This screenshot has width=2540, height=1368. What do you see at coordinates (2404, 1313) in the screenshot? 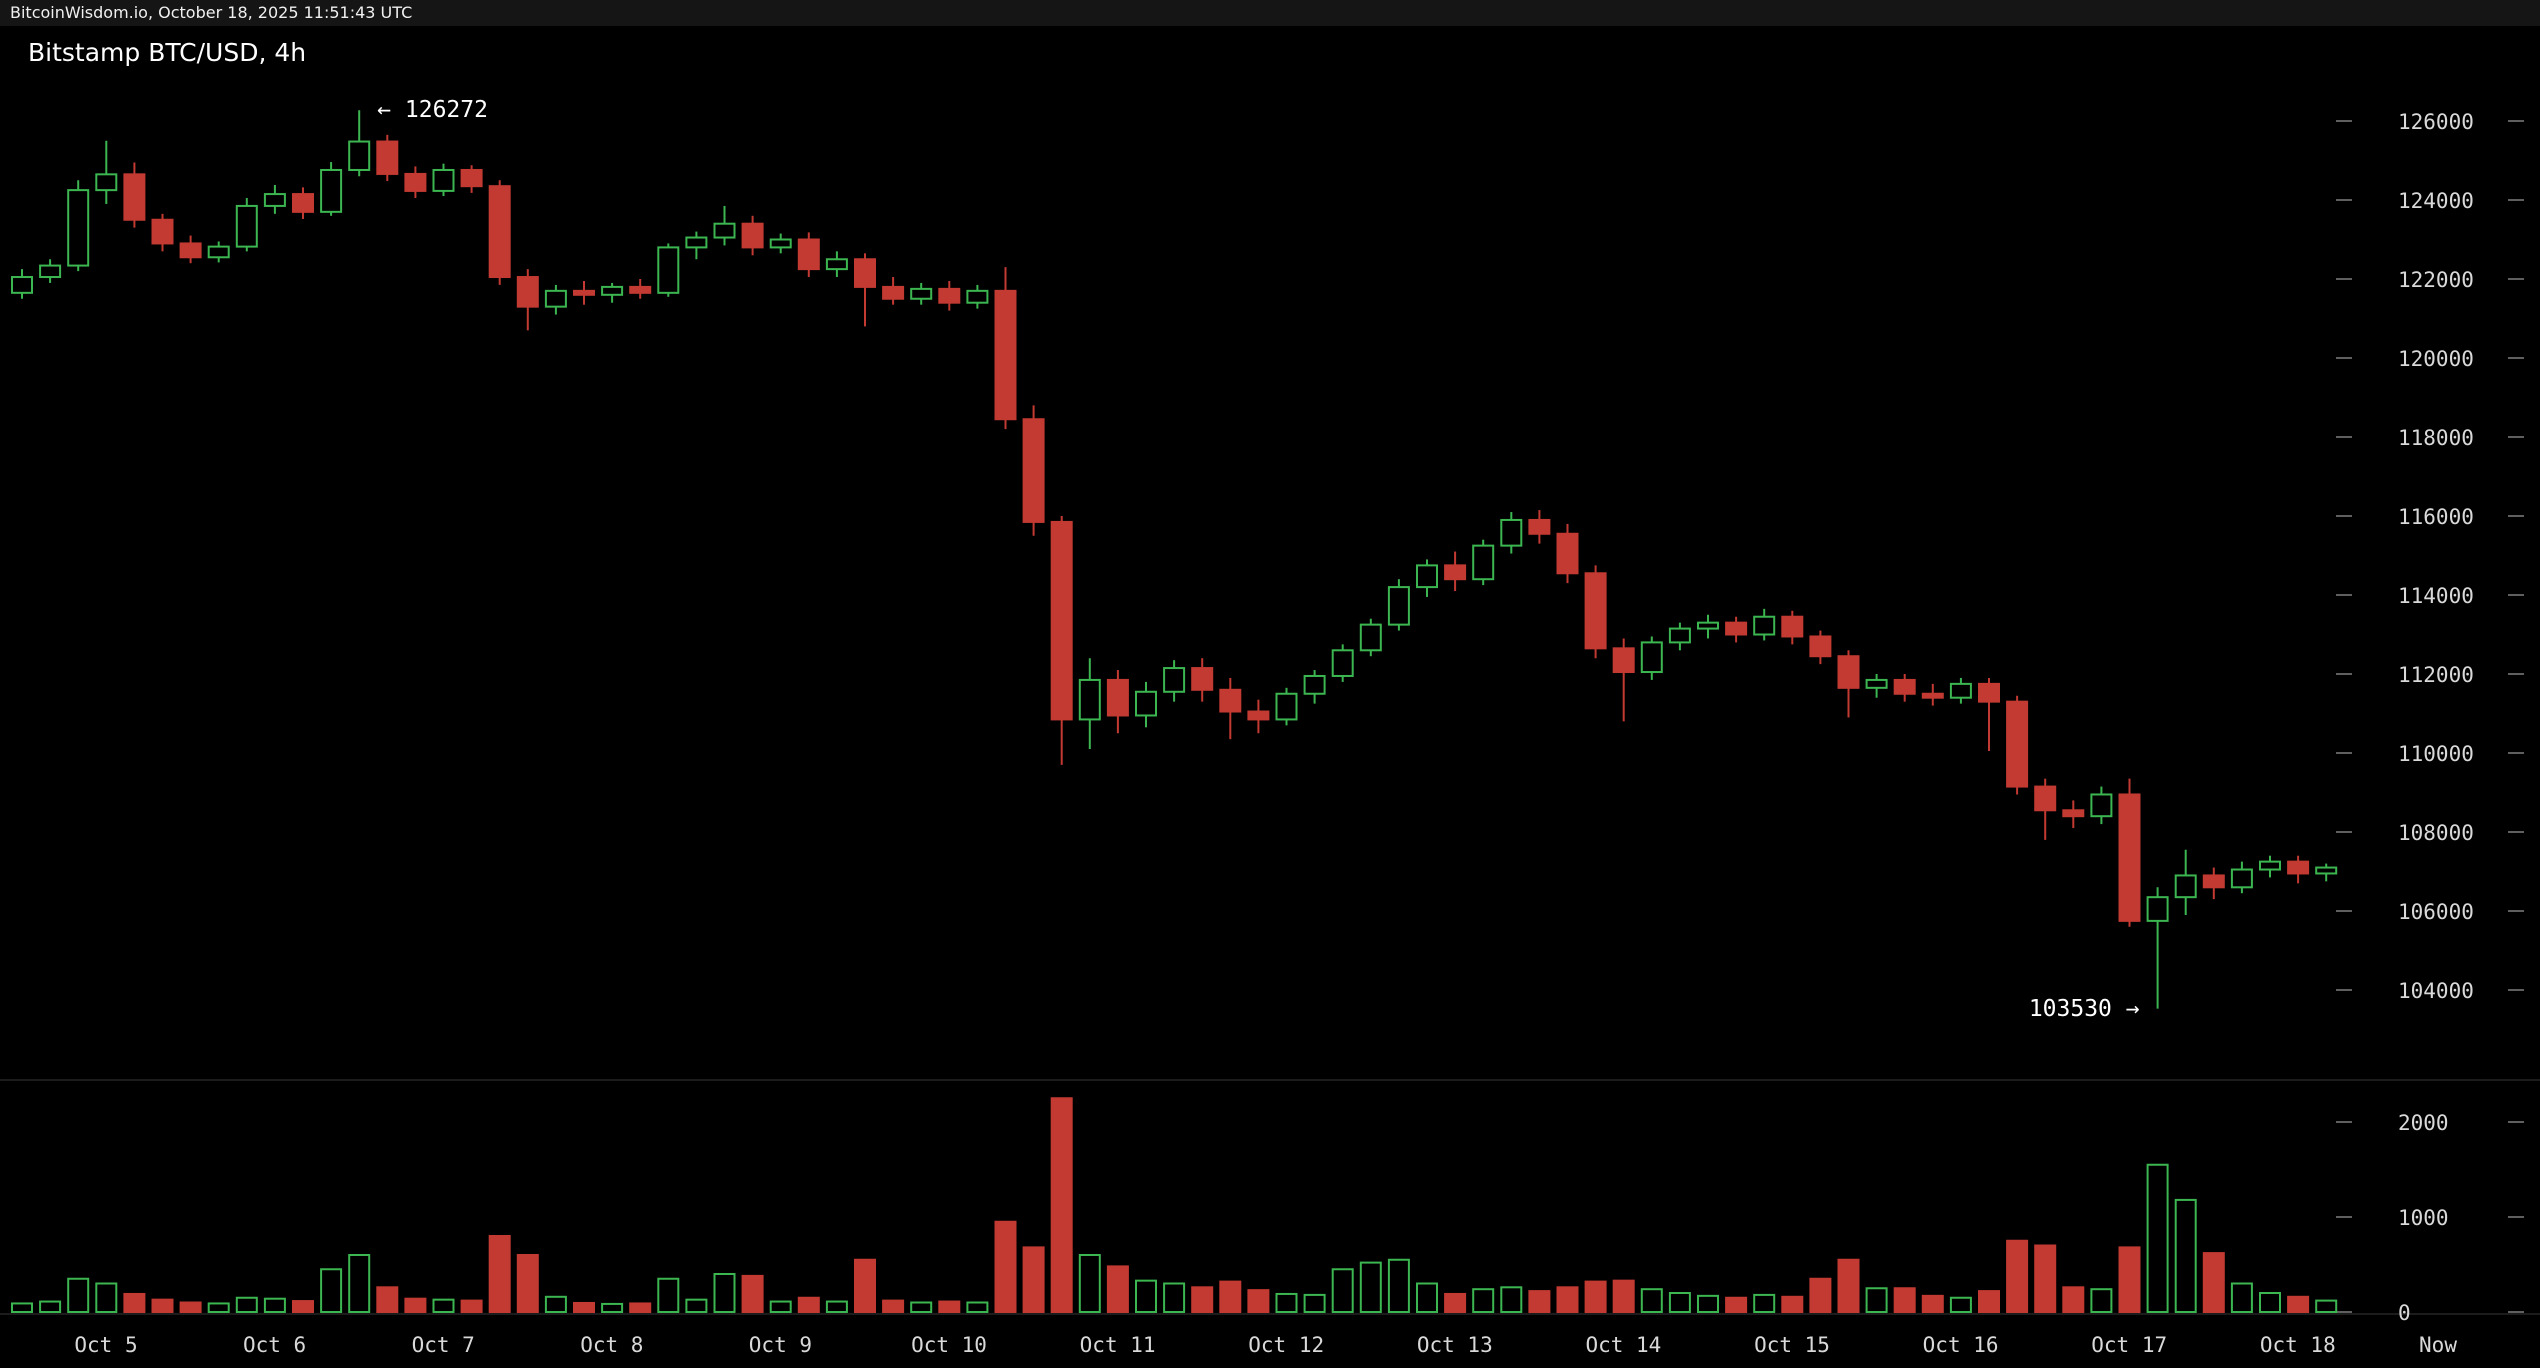
I see `volume-axis-label: 0` at bounding box center [2404, 1313].